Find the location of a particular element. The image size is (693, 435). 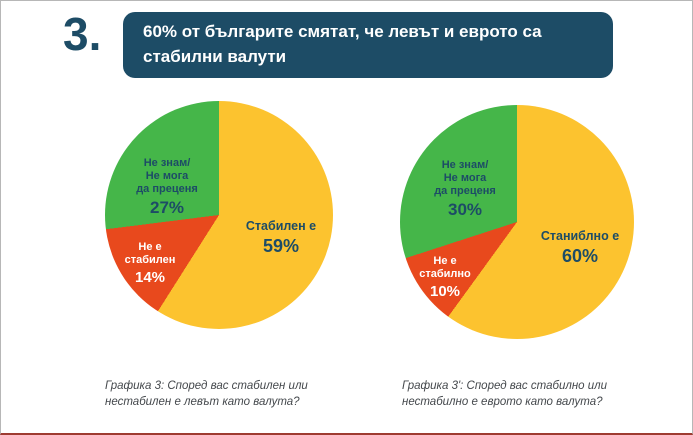

slice-label-dont-know: Не знам/ Не мога да преценя 30% is located at coordinates (465, 189).